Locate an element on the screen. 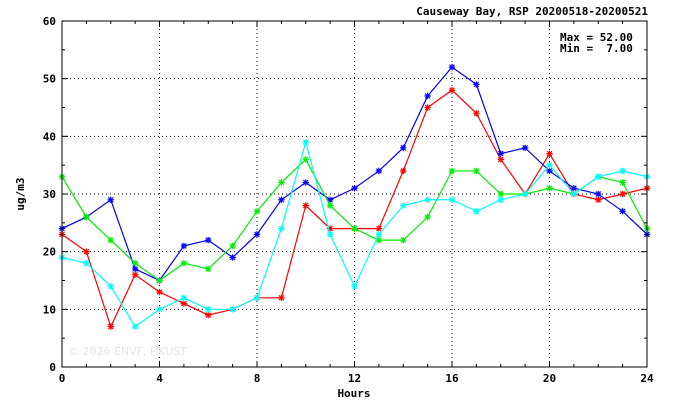 Image resolution: width=674 pixels, height=409 pixels. y-tick-label: 10 is located at coordinates (49, 309).